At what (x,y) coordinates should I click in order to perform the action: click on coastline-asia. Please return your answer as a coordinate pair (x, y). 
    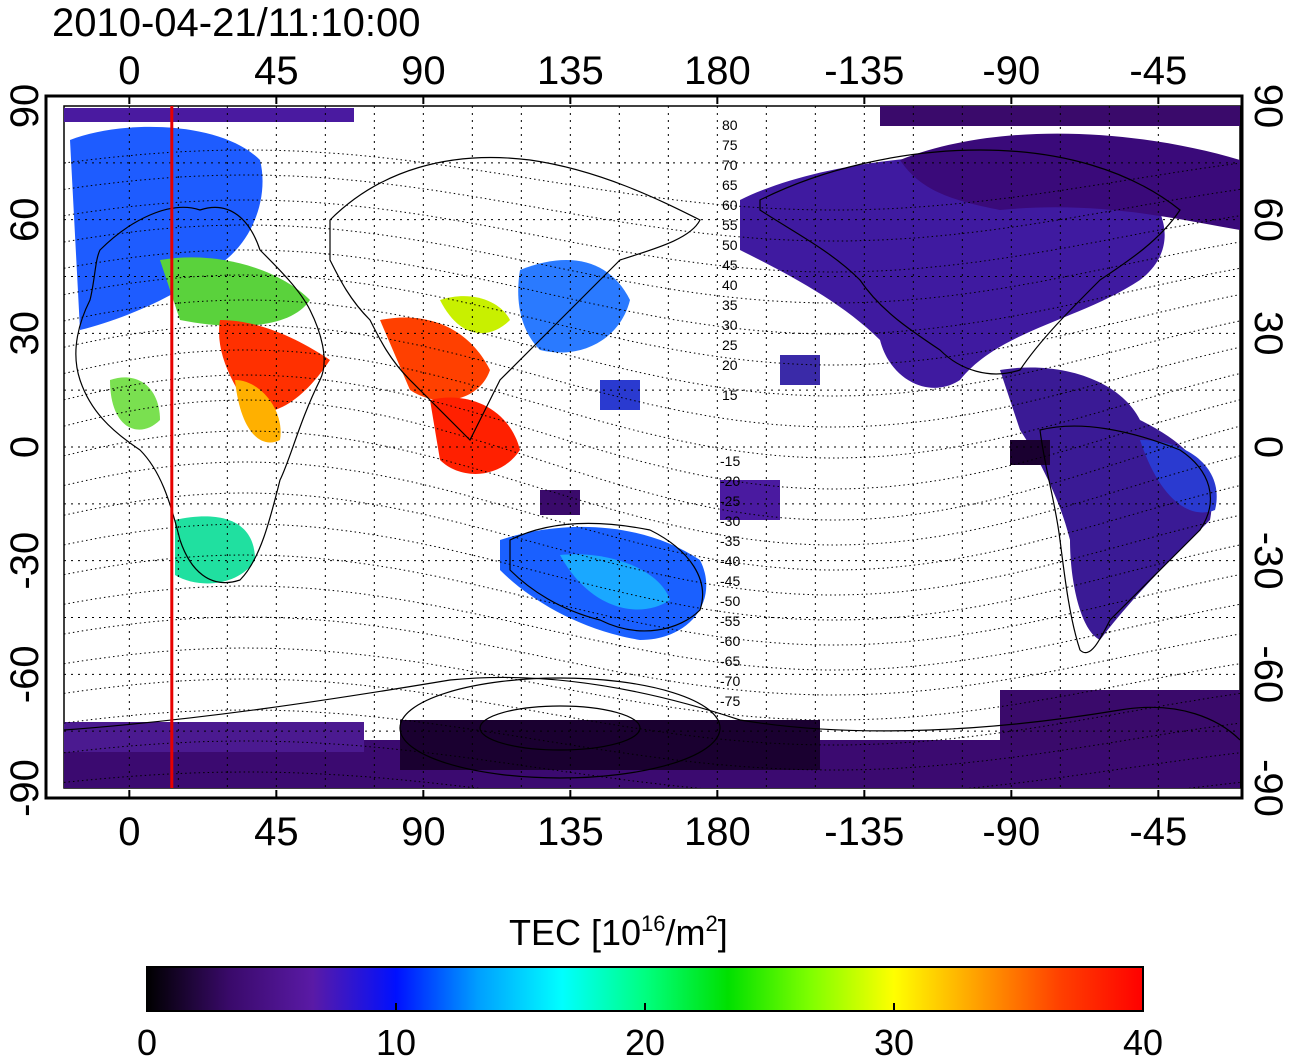
    Looking at the image, I should click on (515, 299).